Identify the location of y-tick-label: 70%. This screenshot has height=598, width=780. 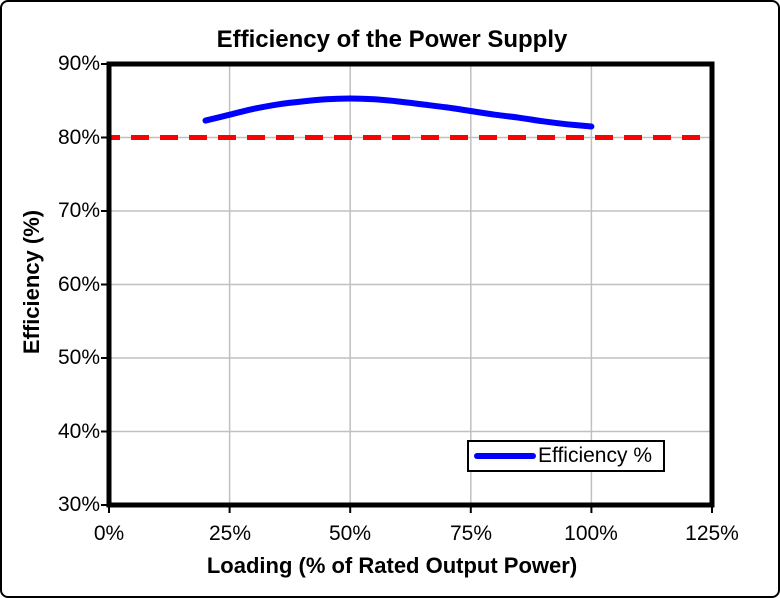
(78, 210).